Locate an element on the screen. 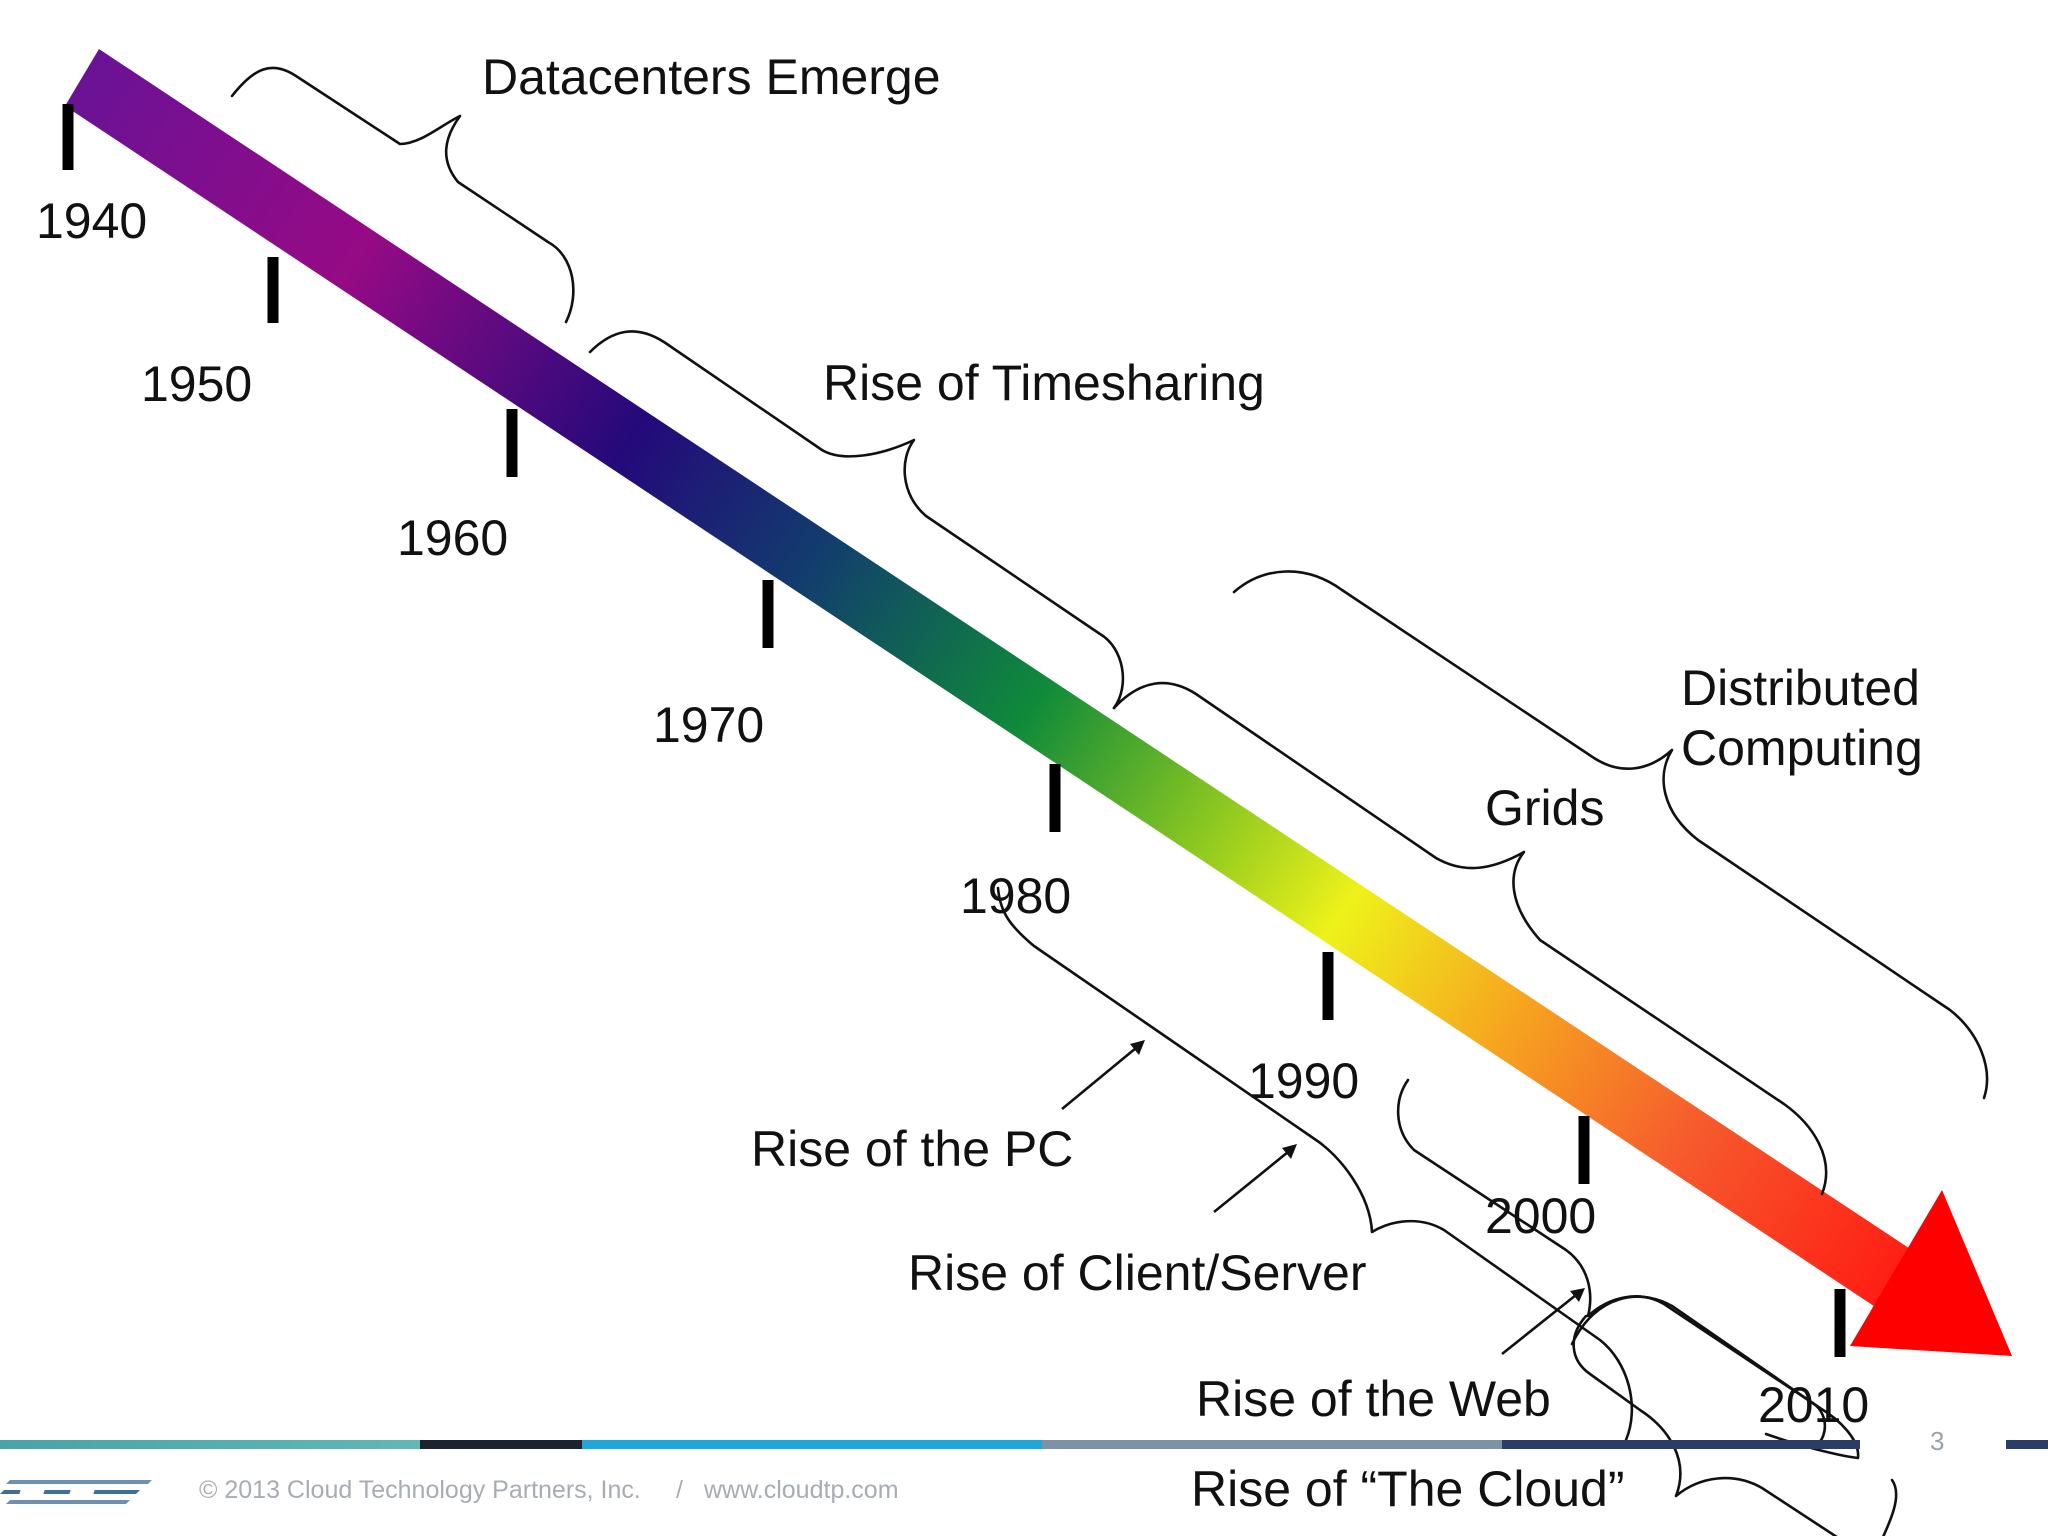 The width and height of the screenshot is (2048, 1536). brace-cloud is located at coordinates (1735, 1425).